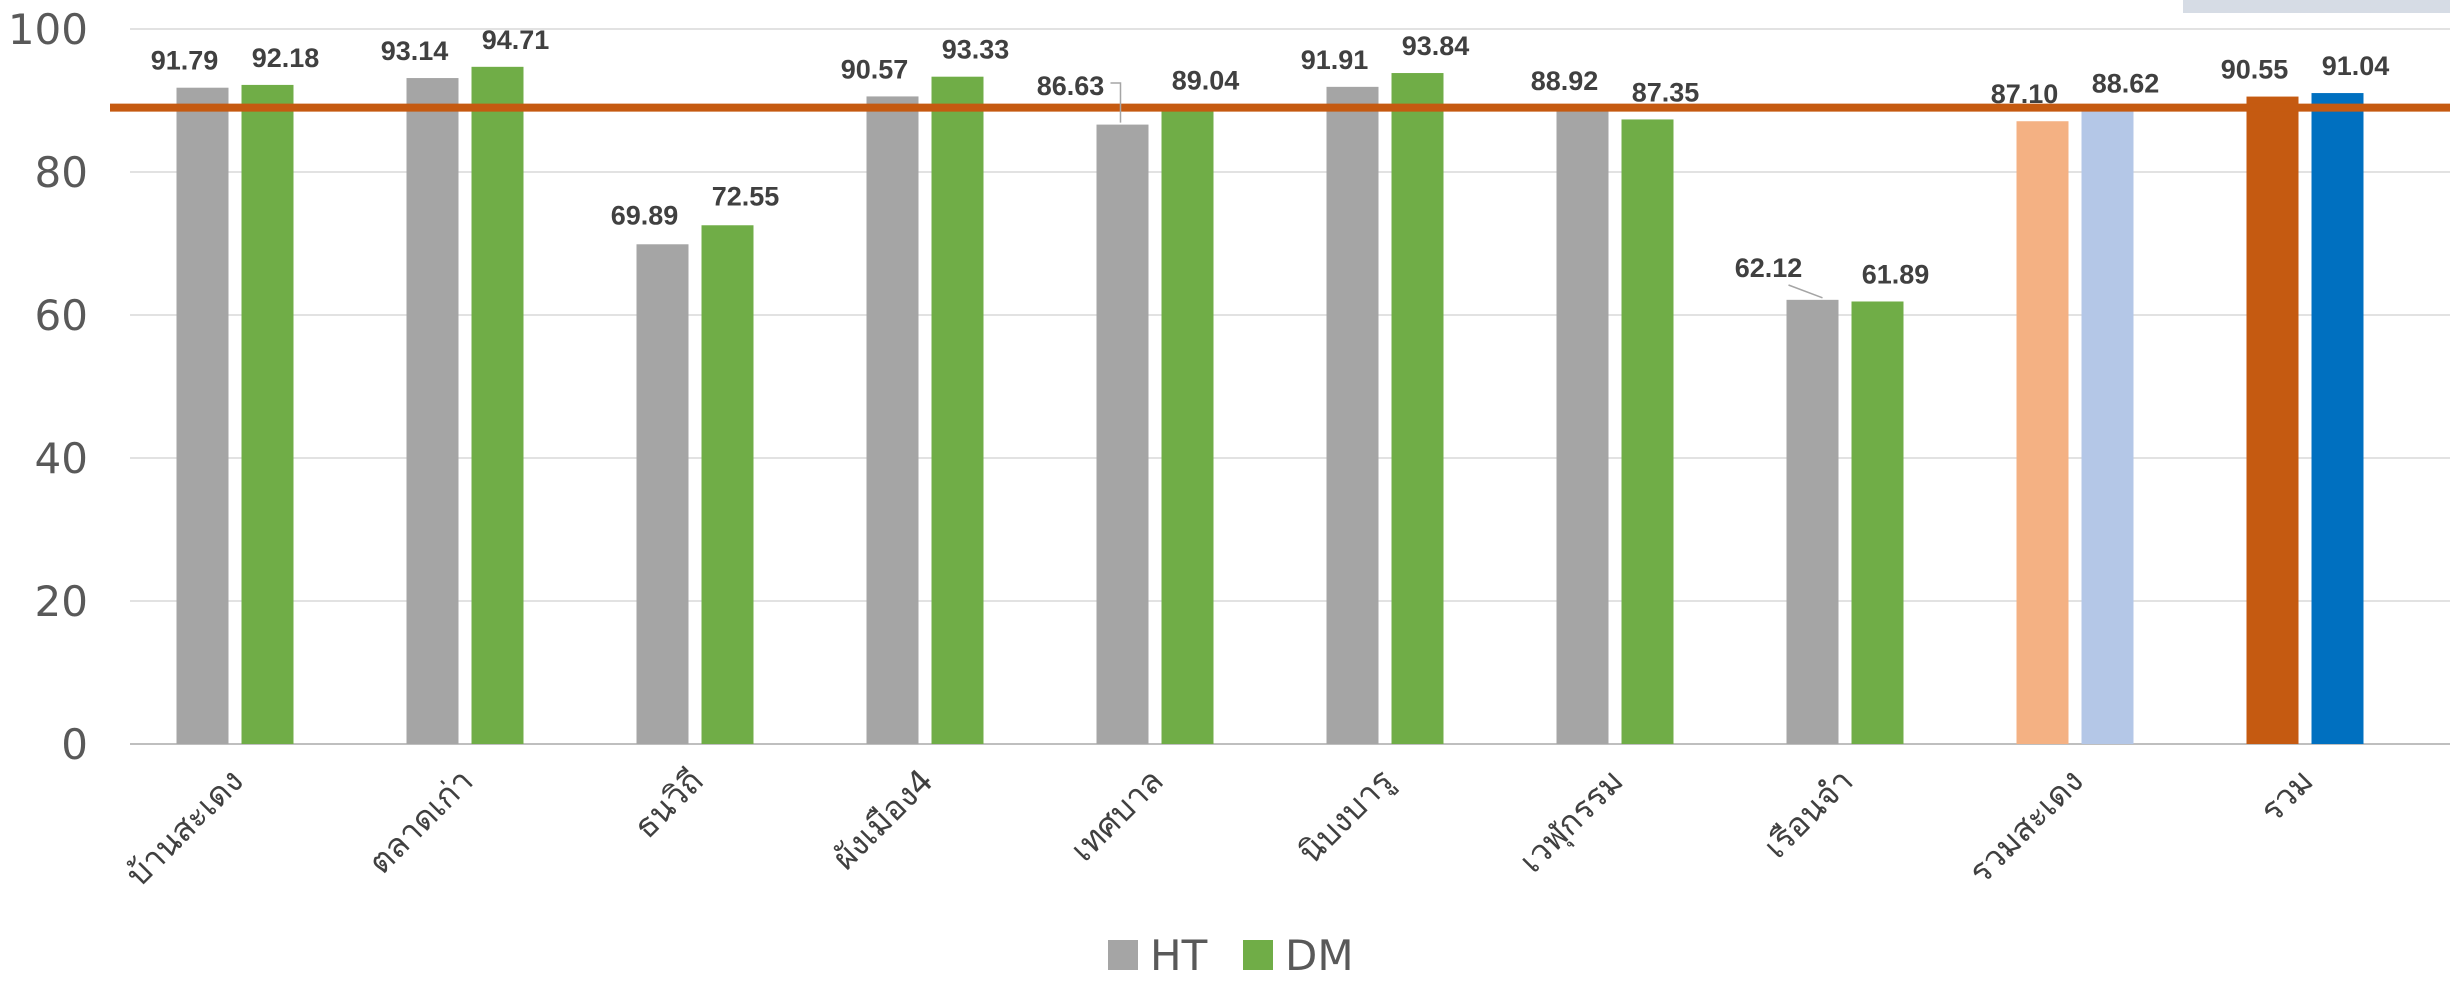  Describe the element at coordinates (184, 827) in the screenshot. I see `category-label: บ้านสะเดง` at that location.